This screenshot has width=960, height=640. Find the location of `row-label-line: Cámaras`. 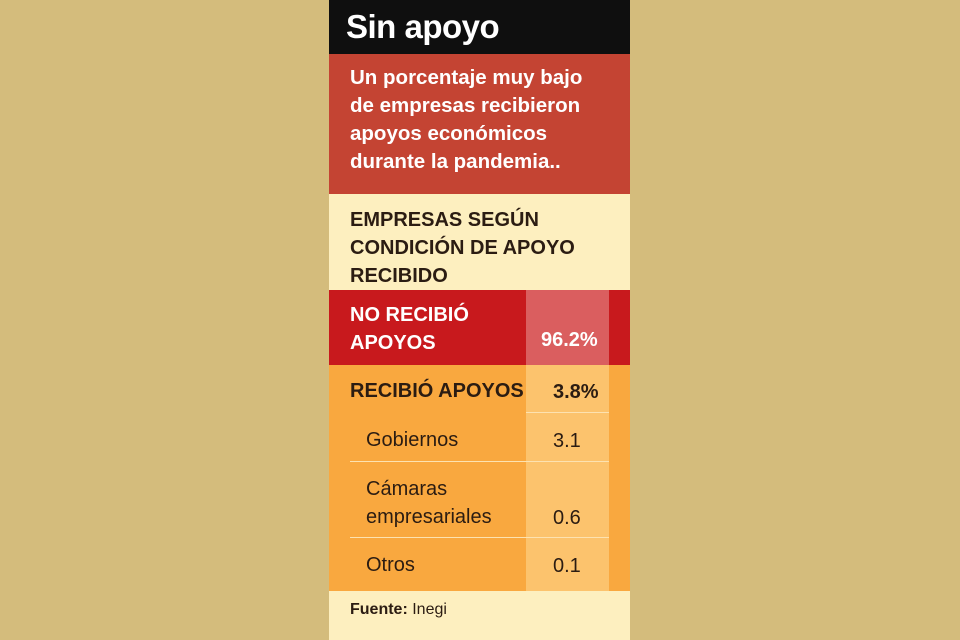

row-label-line: Cámaras is located at coordinates (407, 489).